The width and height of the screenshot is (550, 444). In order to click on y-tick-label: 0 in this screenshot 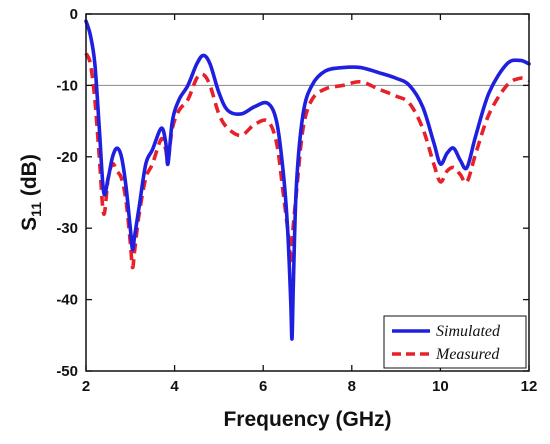, I will do `click(74, 14)`.